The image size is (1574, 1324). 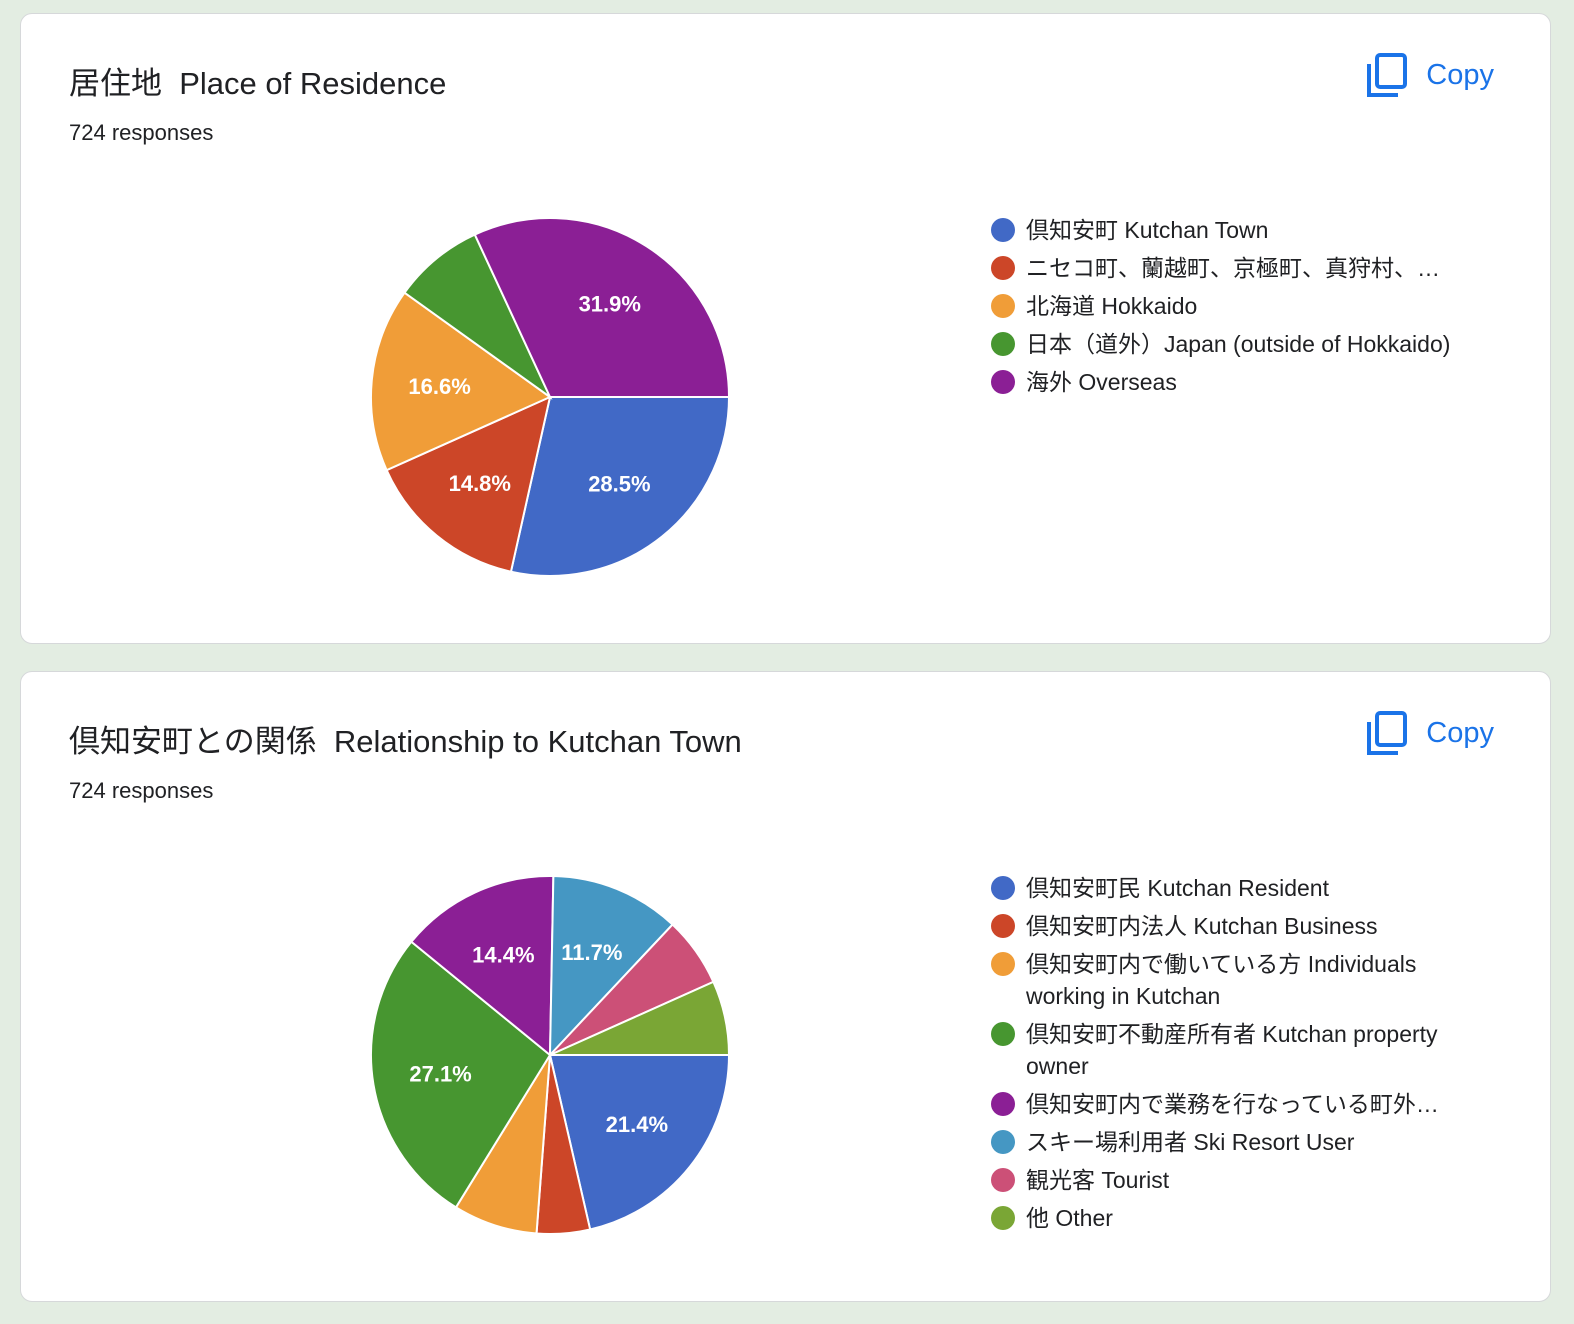 I want to click on slice-label: 11.7%, so click(x=591, y=952).